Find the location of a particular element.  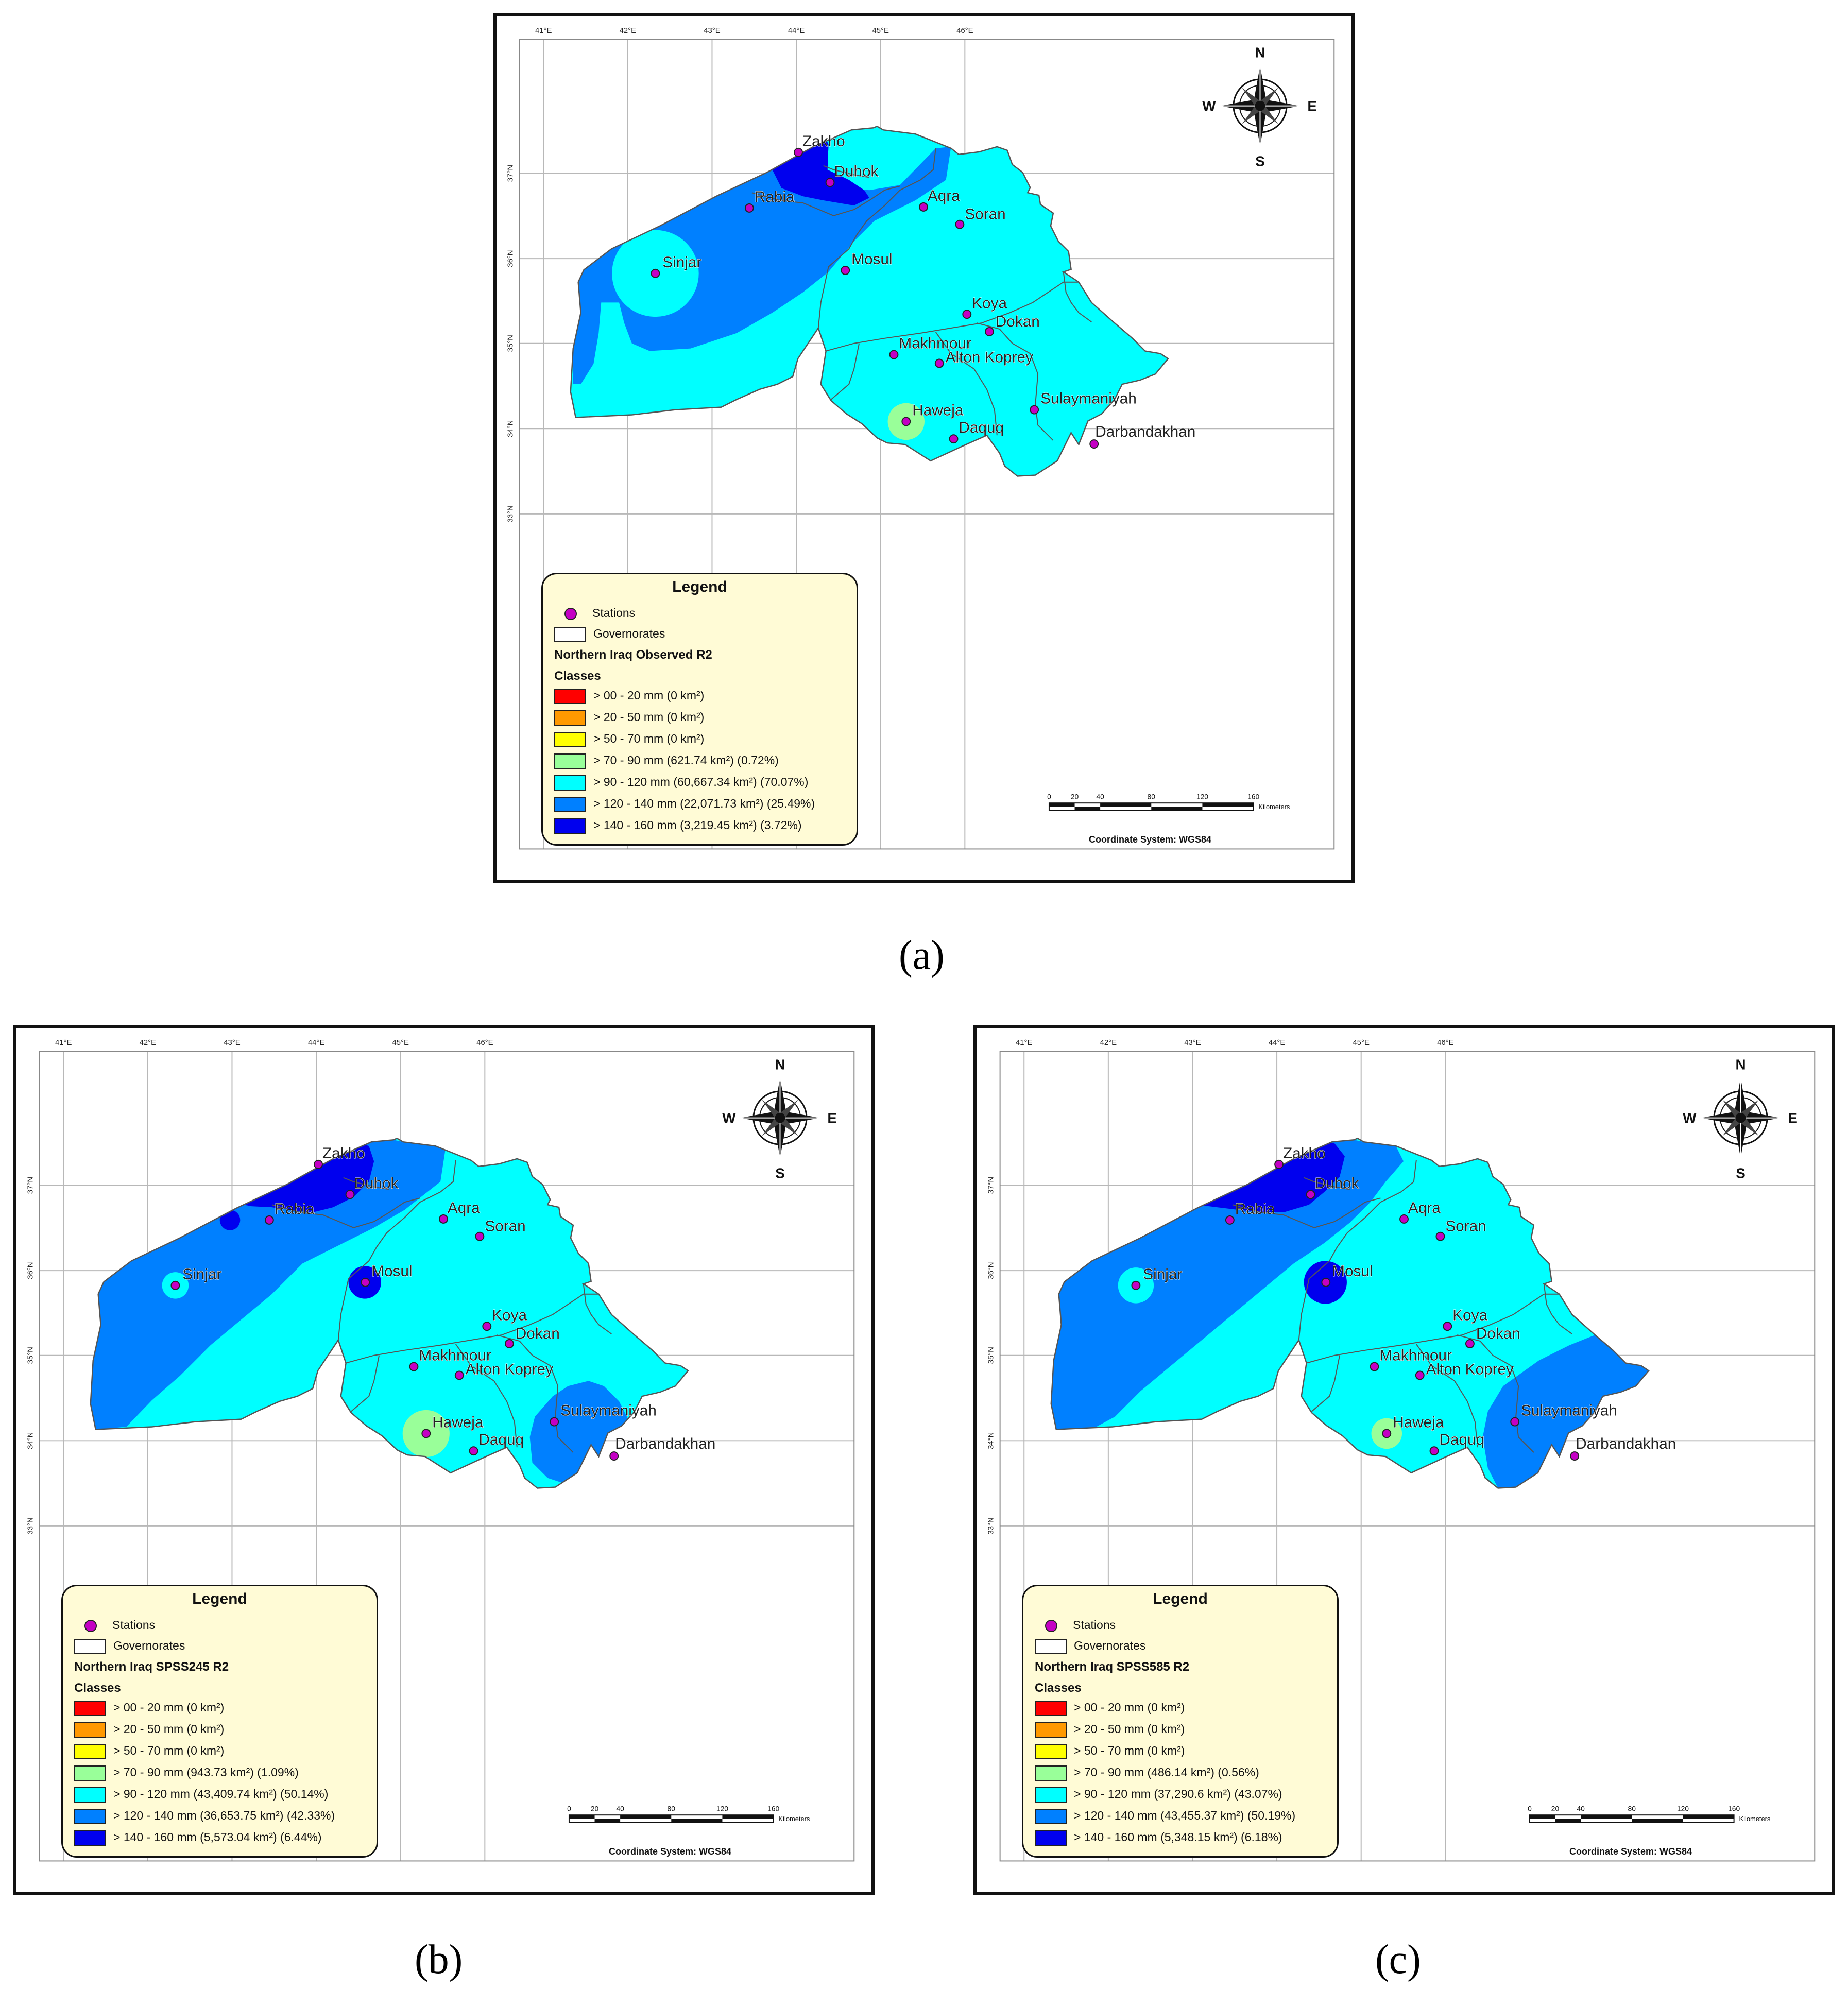

legend-class-item: > 120 - 140 mm (22,071.73 km²) (25.49%) is located at coordinates (684, 804).